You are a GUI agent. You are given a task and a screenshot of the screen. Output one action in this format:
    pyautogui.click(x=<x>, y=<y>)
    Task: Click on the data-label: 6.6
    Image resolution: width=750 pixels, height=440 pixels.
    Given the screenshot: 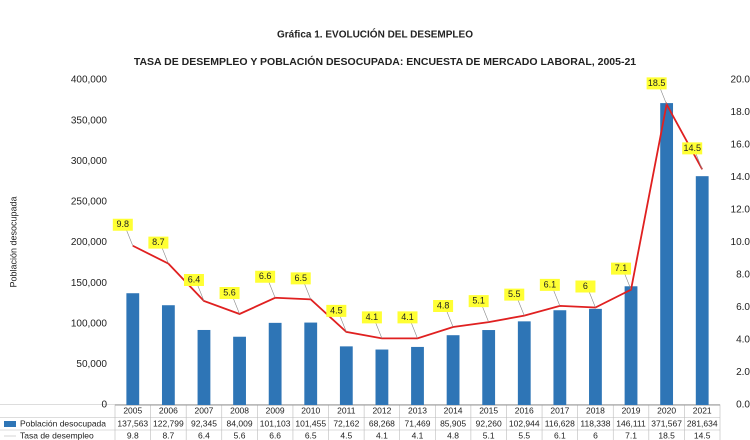 What is the action you would take?
    pyautogui.click(x=265, y=276)
    